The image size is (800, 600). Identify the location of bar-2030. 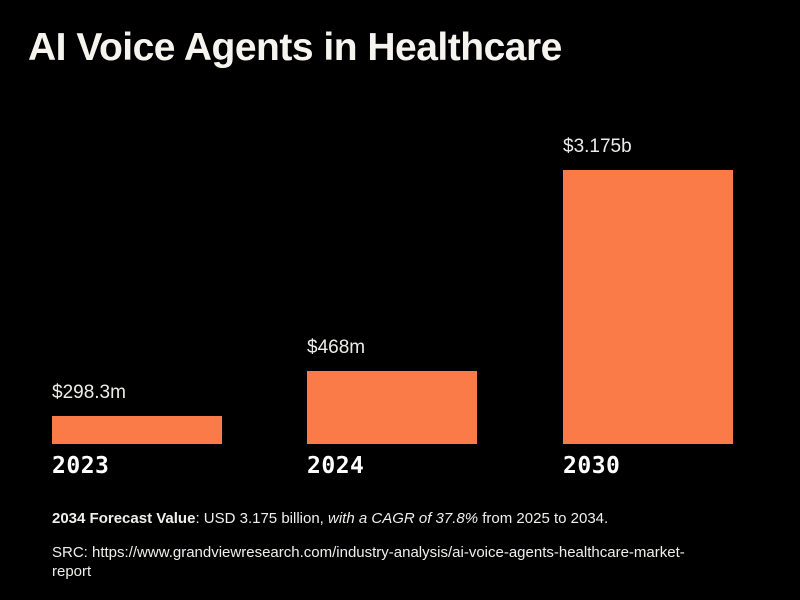
(648, 307).